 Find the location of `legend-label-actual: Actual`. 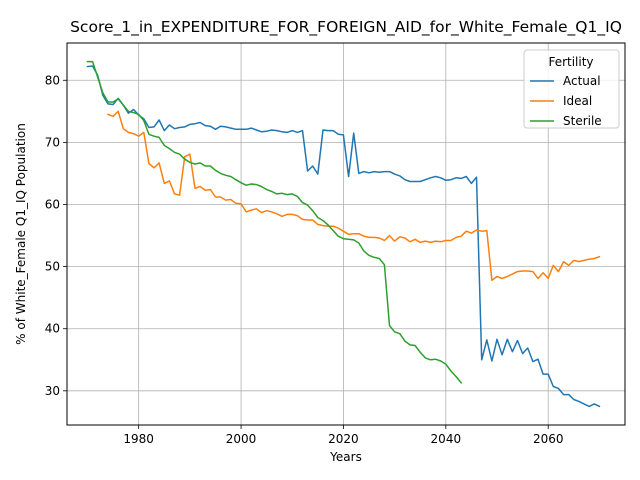

legend-label-actual: Actual is located at coordinates (582, 81).